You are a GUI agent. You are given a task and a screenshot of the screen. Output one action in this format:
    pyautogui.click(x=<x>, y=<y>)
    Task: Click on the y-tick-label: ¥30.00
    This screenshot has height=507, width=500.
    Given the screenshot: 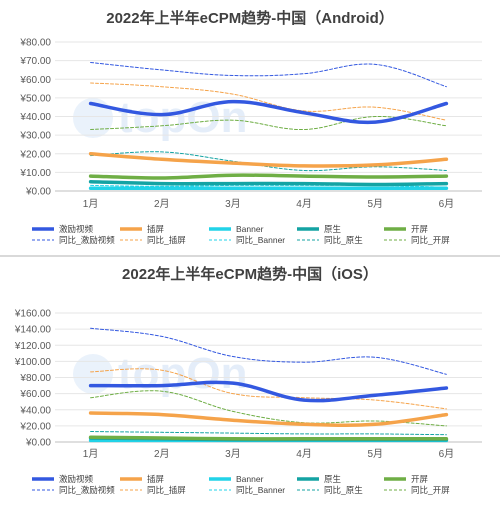 What is the action you would take?
    pyautogui.click(x=35, y=136)
    